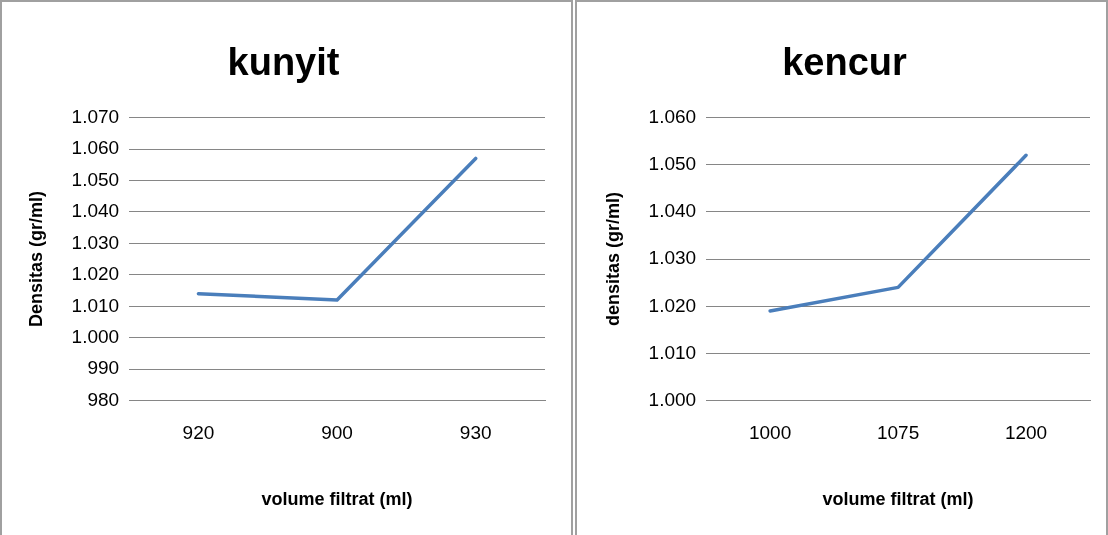  What do you see at coordinates (898, 433) in the screenshot?
I see `x-tick-label: 1075` at bounding box center [898, 433].